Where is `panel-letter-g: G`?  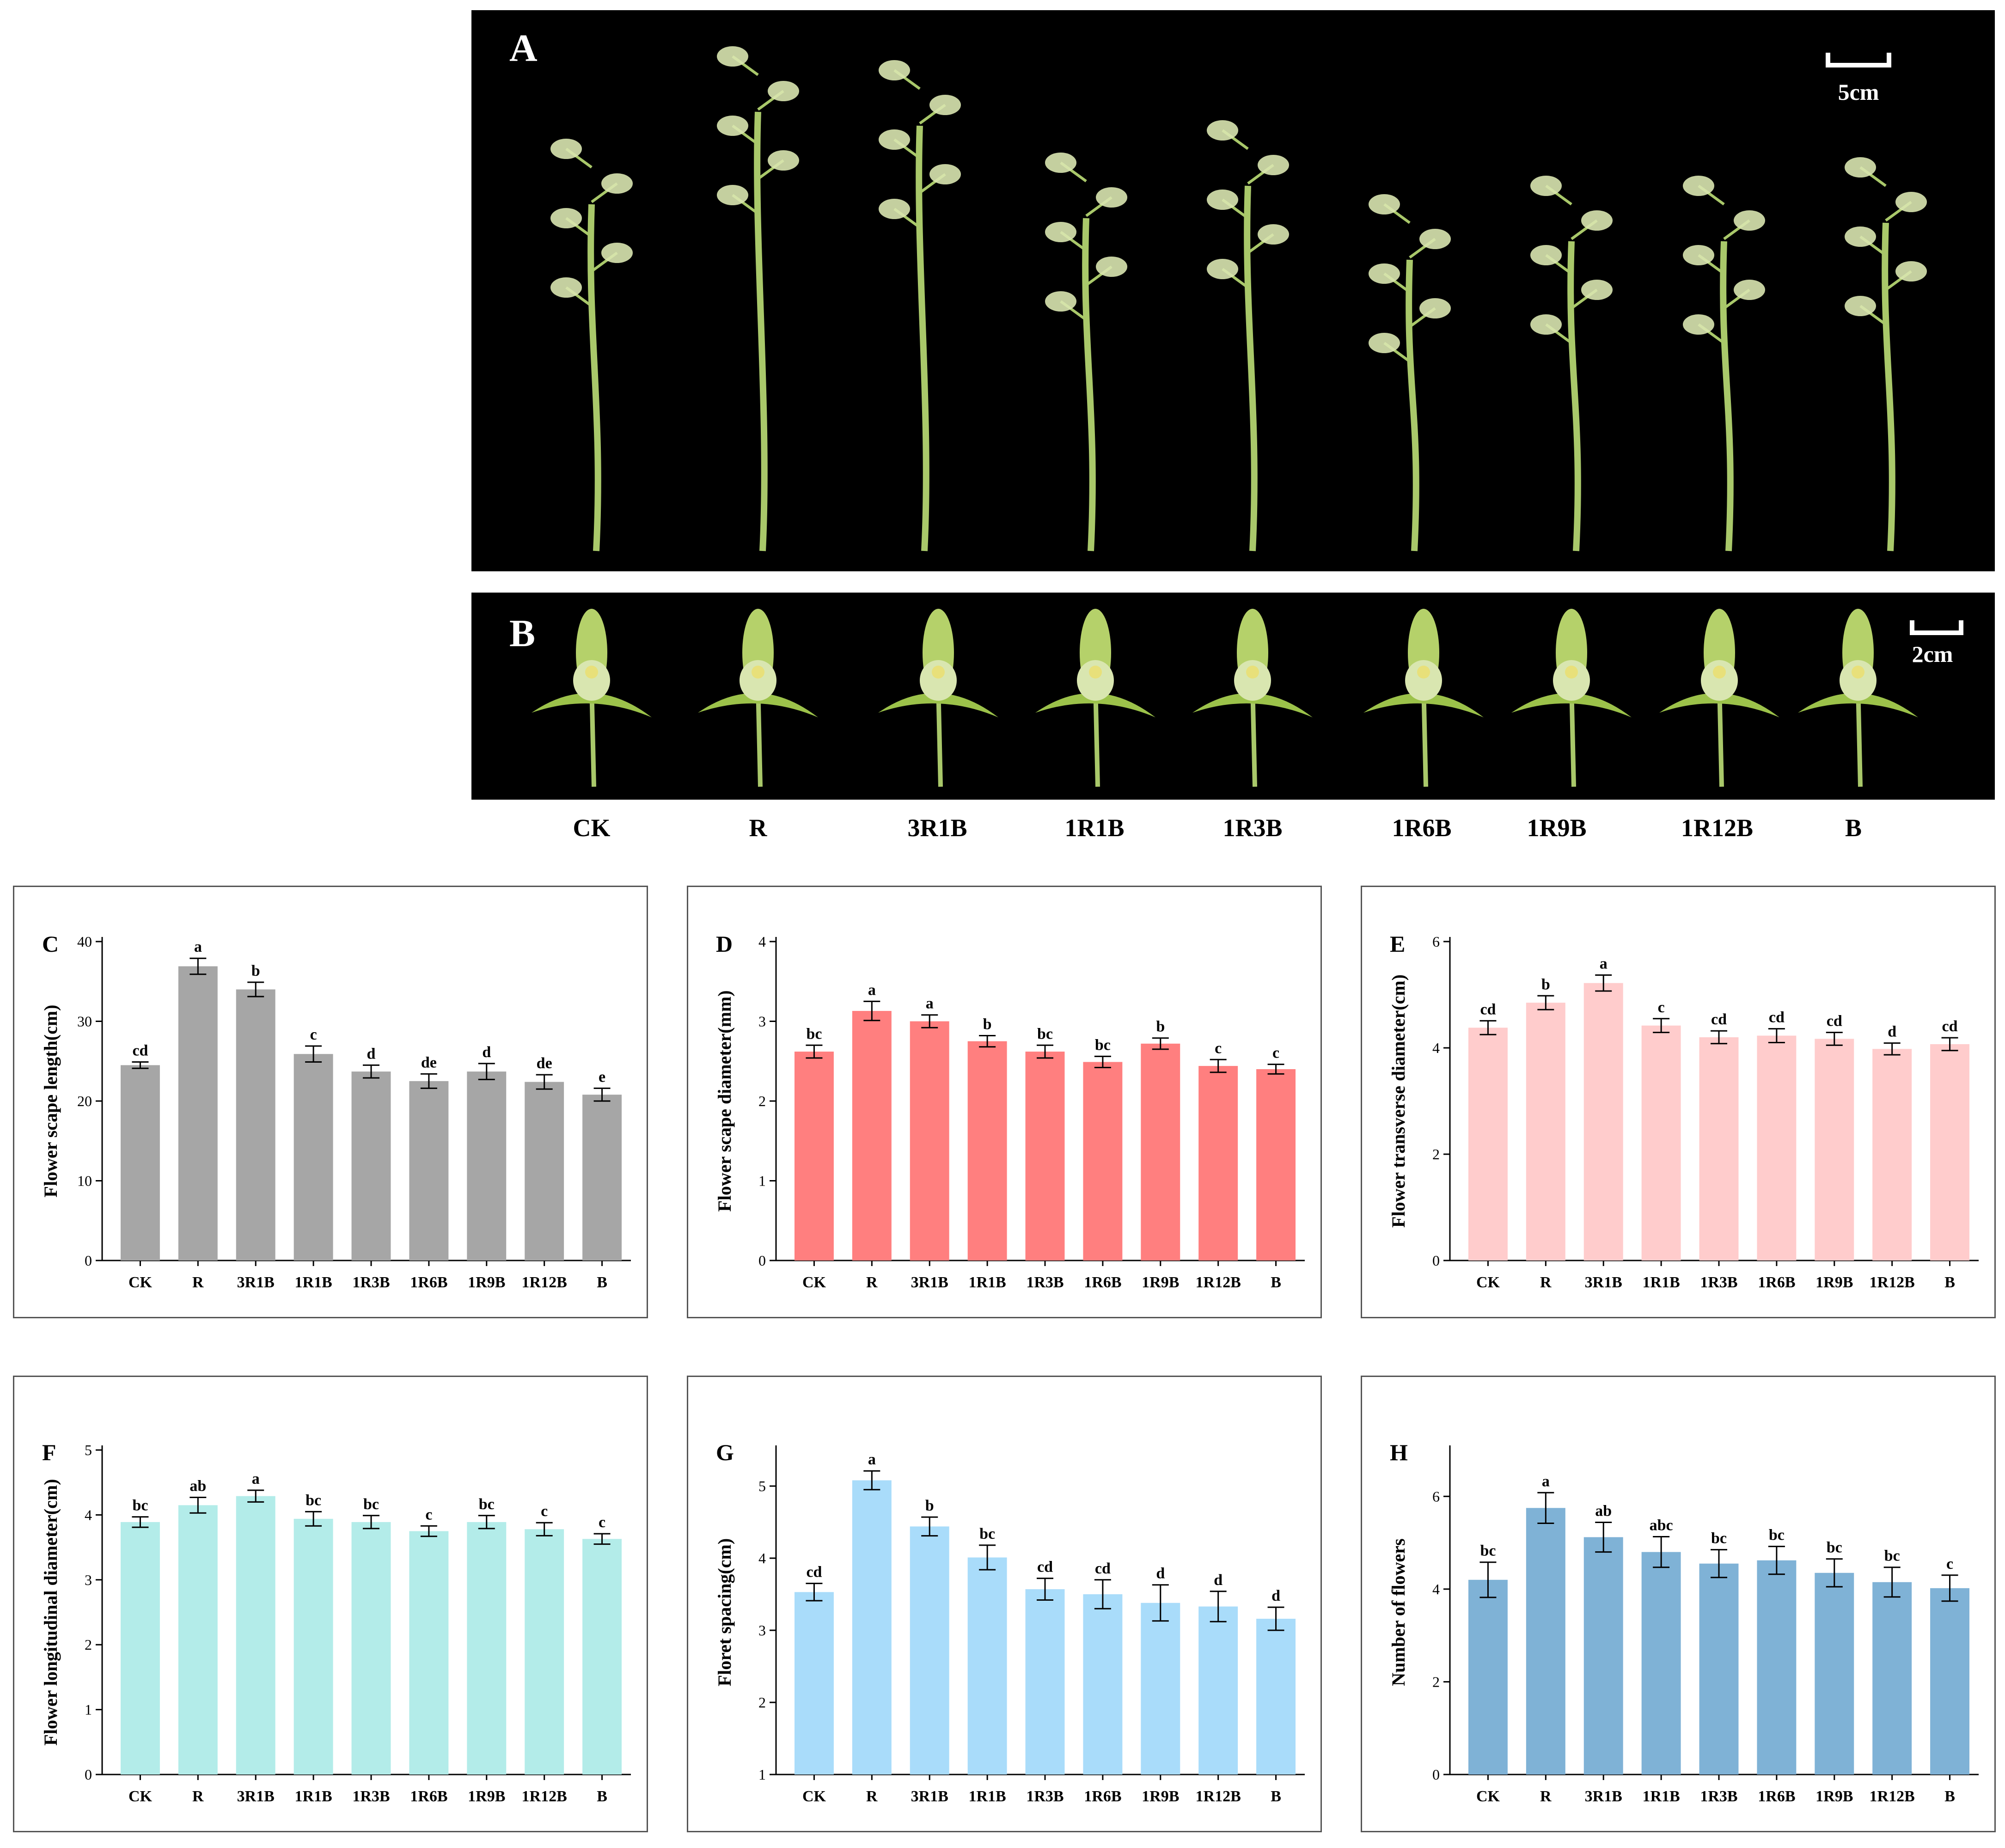
panel-letter-g: G is located at coordinates (725, 1452).